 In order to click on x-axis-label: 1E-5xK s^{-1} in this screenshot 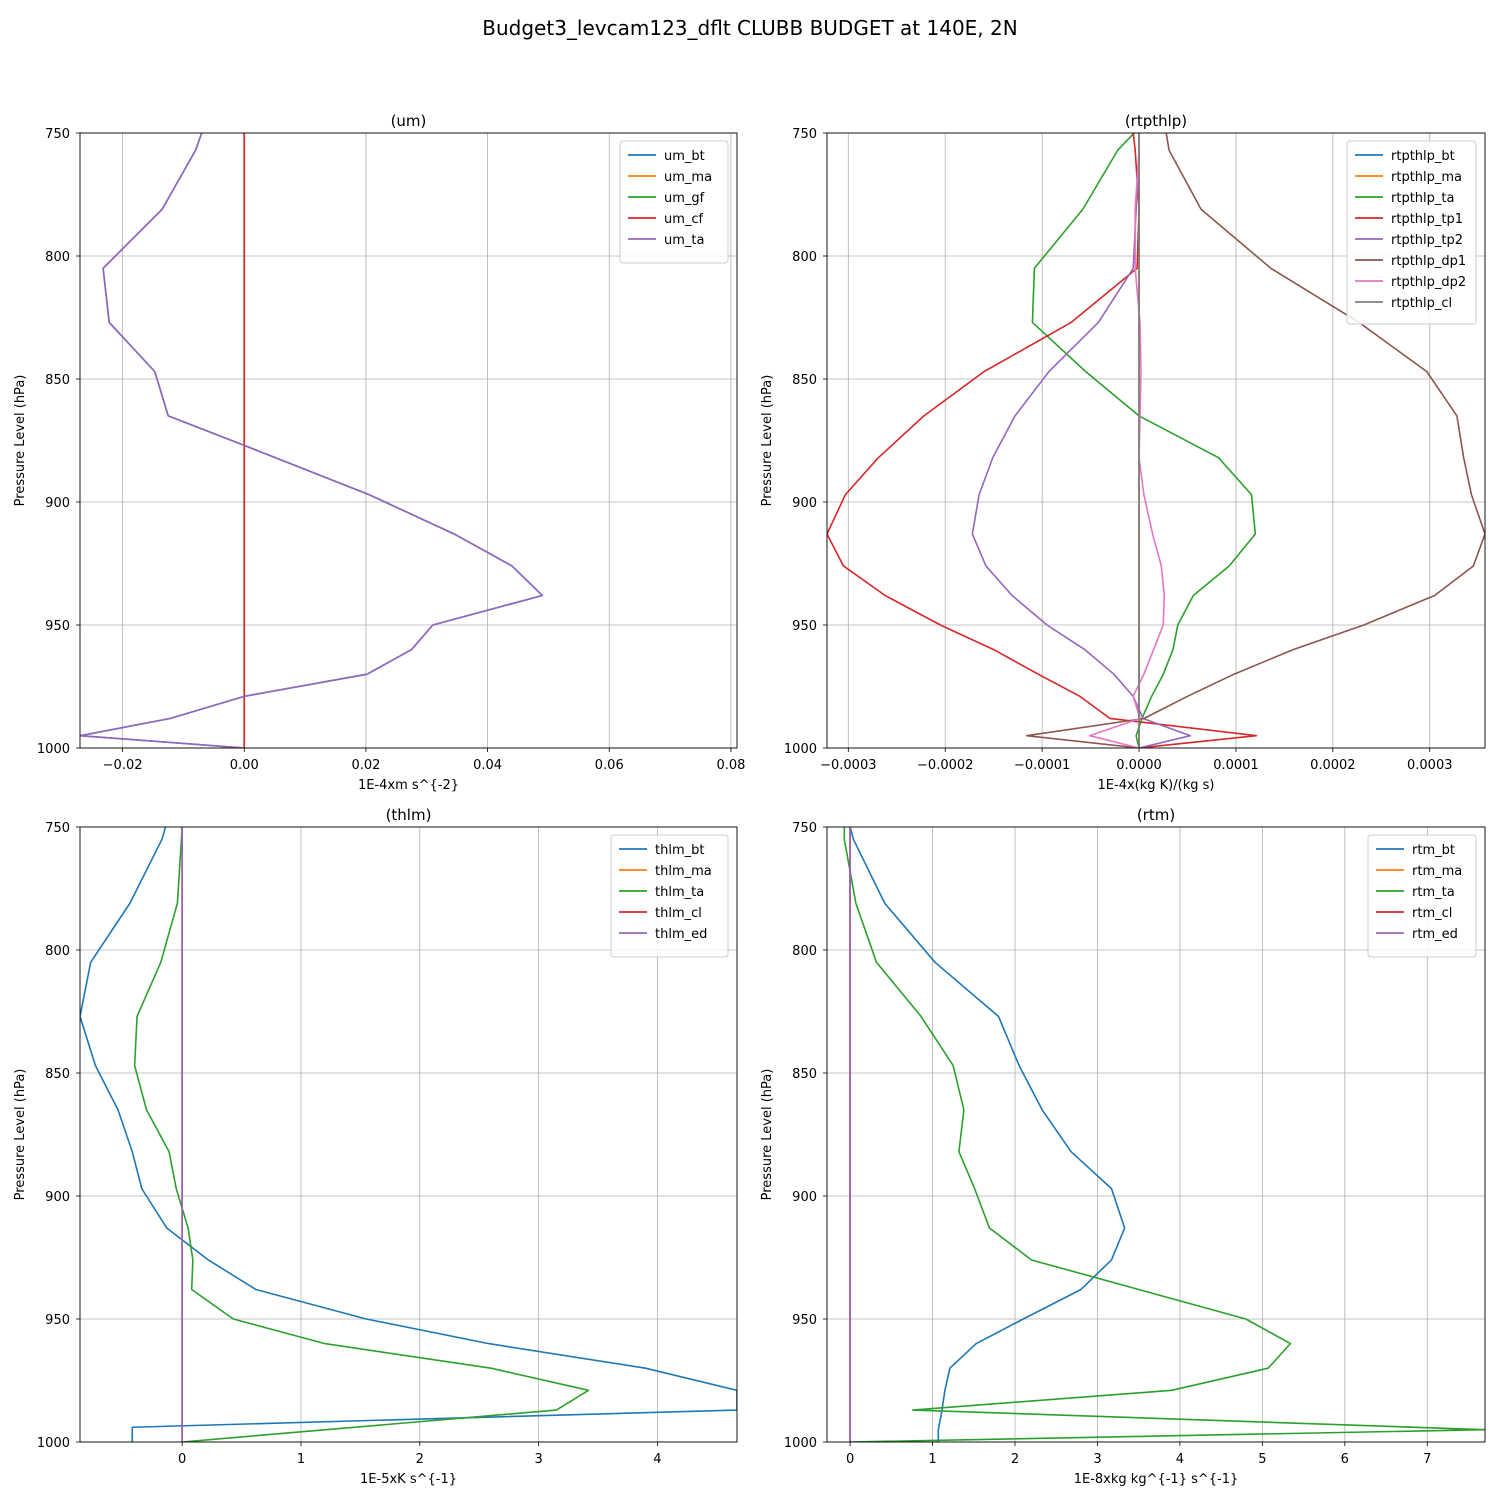, I will do `click(408, 1479)`.